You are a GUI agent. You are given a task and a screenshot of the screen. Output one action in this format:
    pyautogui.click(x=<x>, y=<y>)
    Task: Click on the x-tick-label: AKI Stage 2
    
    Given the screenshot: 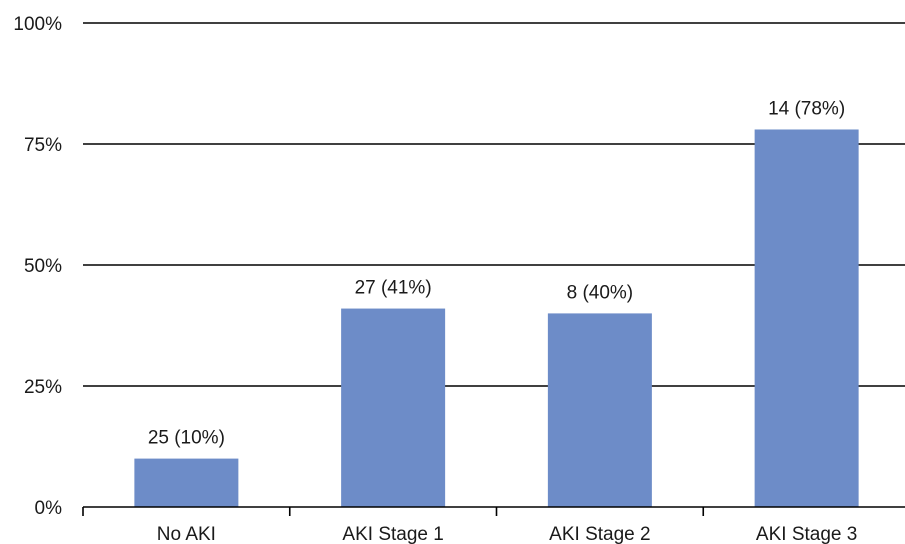 What is the action you would take?
    pyautogui.click(x=599, y=534)
    